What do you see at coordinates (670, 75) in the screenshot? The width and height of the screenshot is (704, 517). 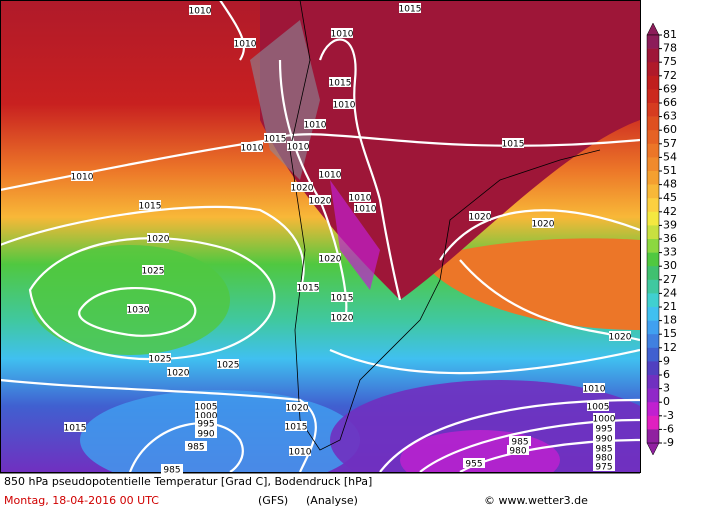 I see `colorbar-label: 72` at bounding box center [670, 75].